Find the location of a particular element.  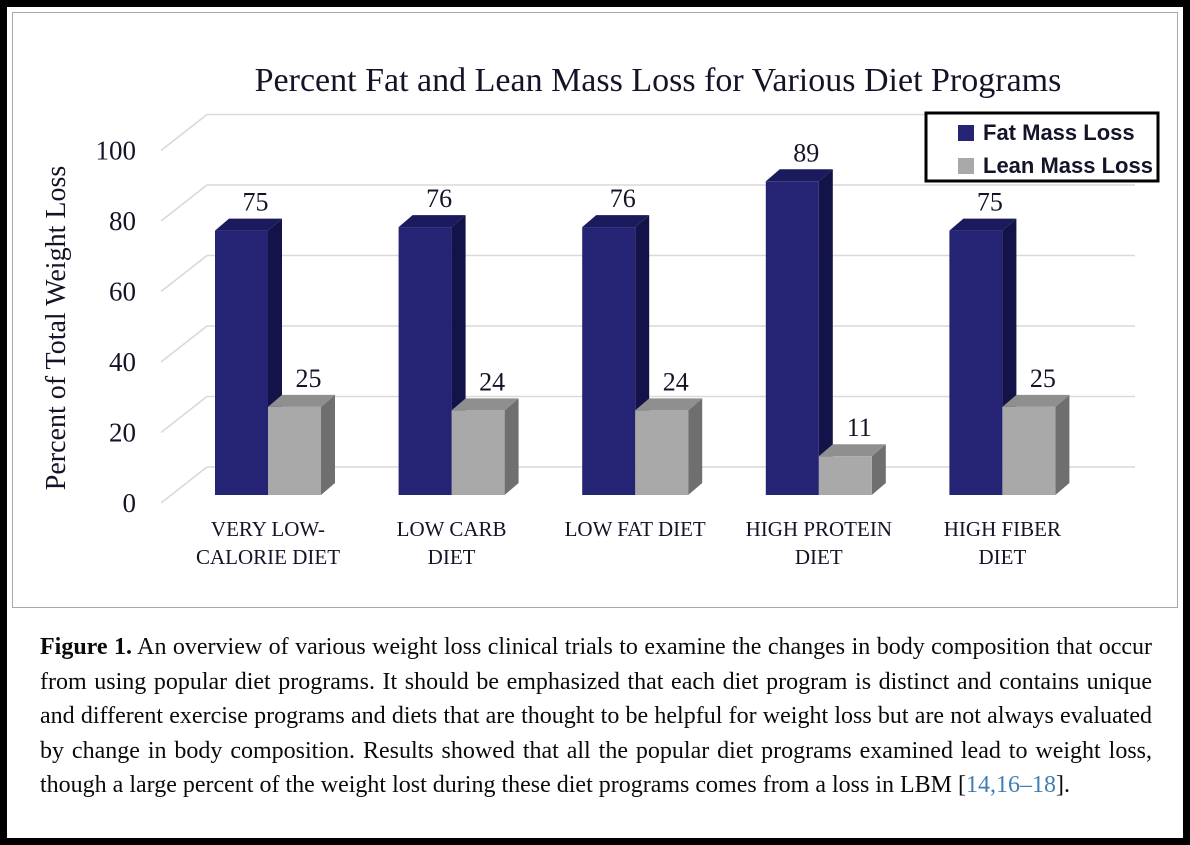

y-tick-label: 0 is located at coordinates (130, 503).